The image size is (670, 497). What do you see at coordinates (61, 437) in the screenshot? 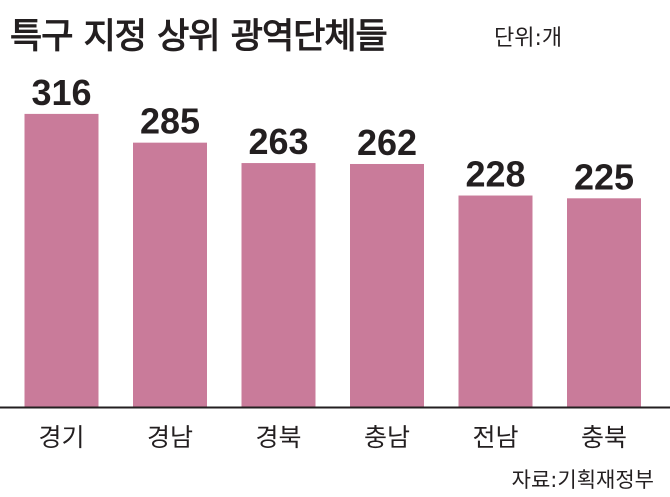
I see `category-label-1: 경기` at bounding box center [61, 437].